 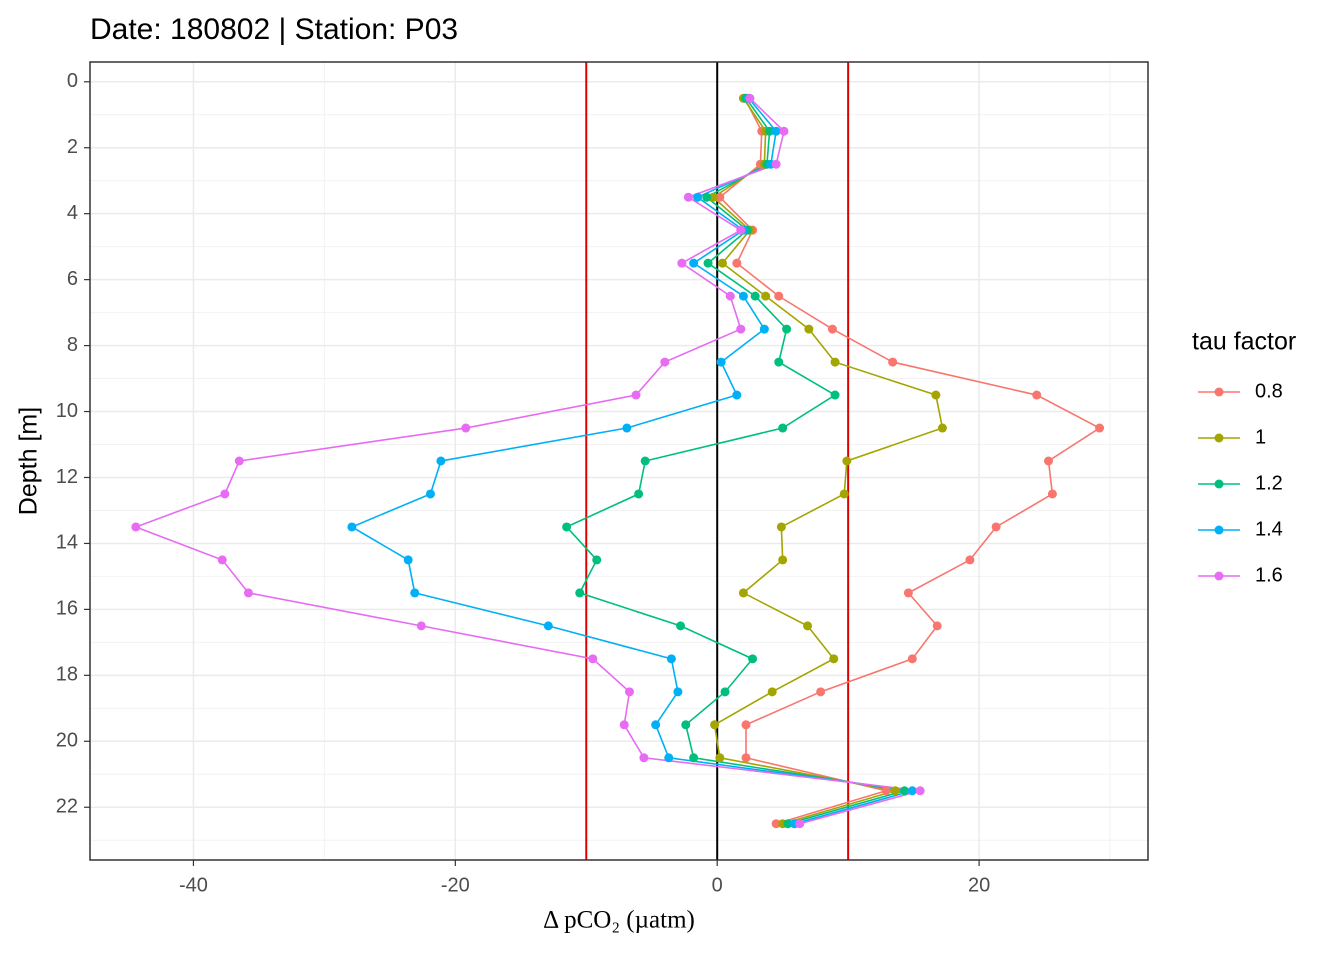 What do you see at coordinates (72, 213) in the screenshot?
I see `y-tick-label: 4` at bounding box center [72, 213].